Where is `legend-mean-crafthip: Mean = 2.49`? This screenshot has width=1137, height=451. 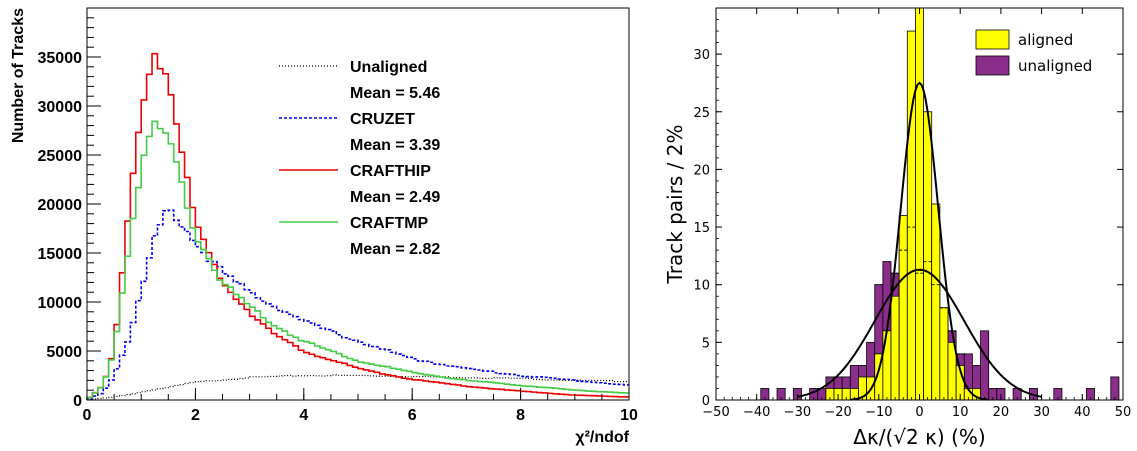
legend-mean-crafthip: Mean = 2.49 is located at coordinates (395, 197).